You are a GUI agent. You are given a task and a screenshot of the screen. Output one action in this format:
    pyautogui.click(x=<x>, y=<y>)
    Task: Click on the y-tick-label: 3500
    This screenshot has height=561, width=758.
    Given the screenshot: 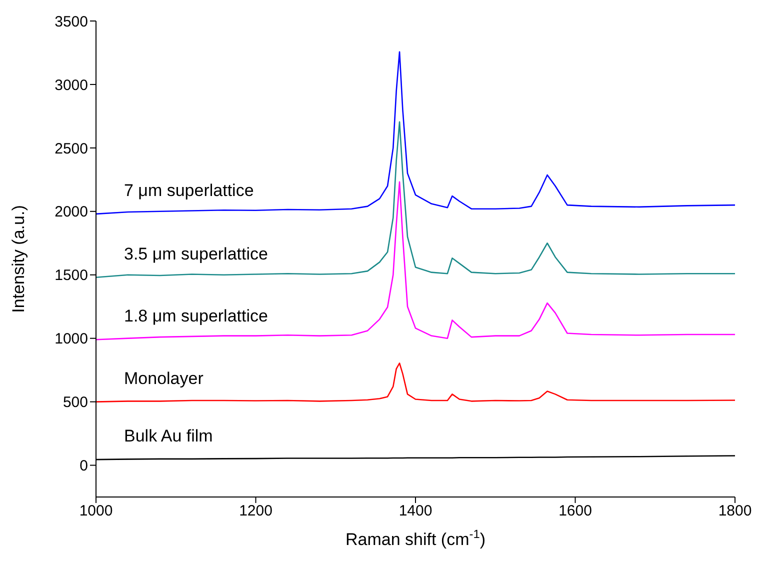 What is the action you would take?
    pyautogui.click(x=71, y=21)
    